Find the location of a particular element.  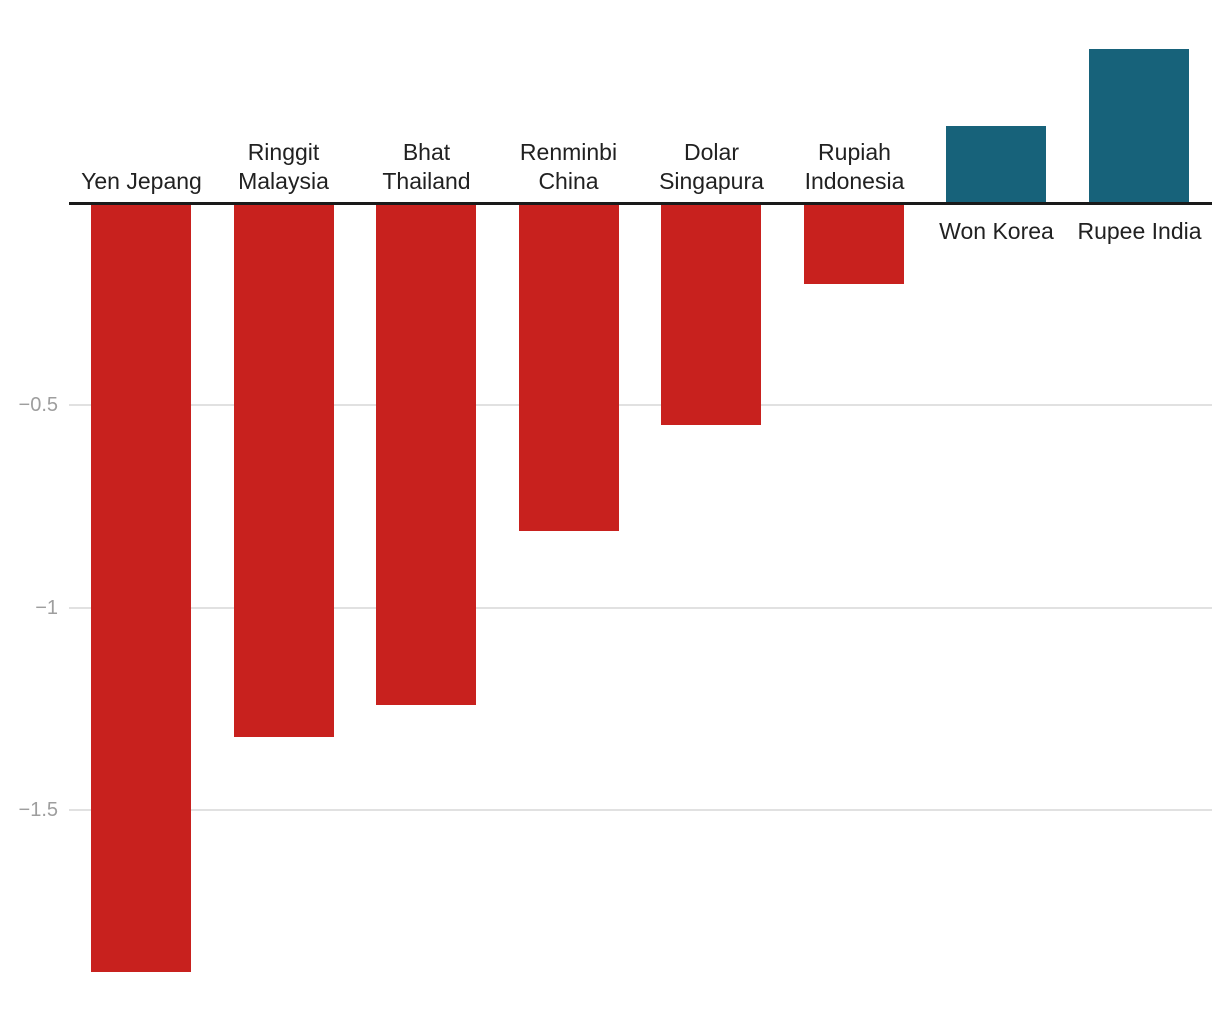

category-label-won-korea: Won Korea is located at coordinates (996, 231).